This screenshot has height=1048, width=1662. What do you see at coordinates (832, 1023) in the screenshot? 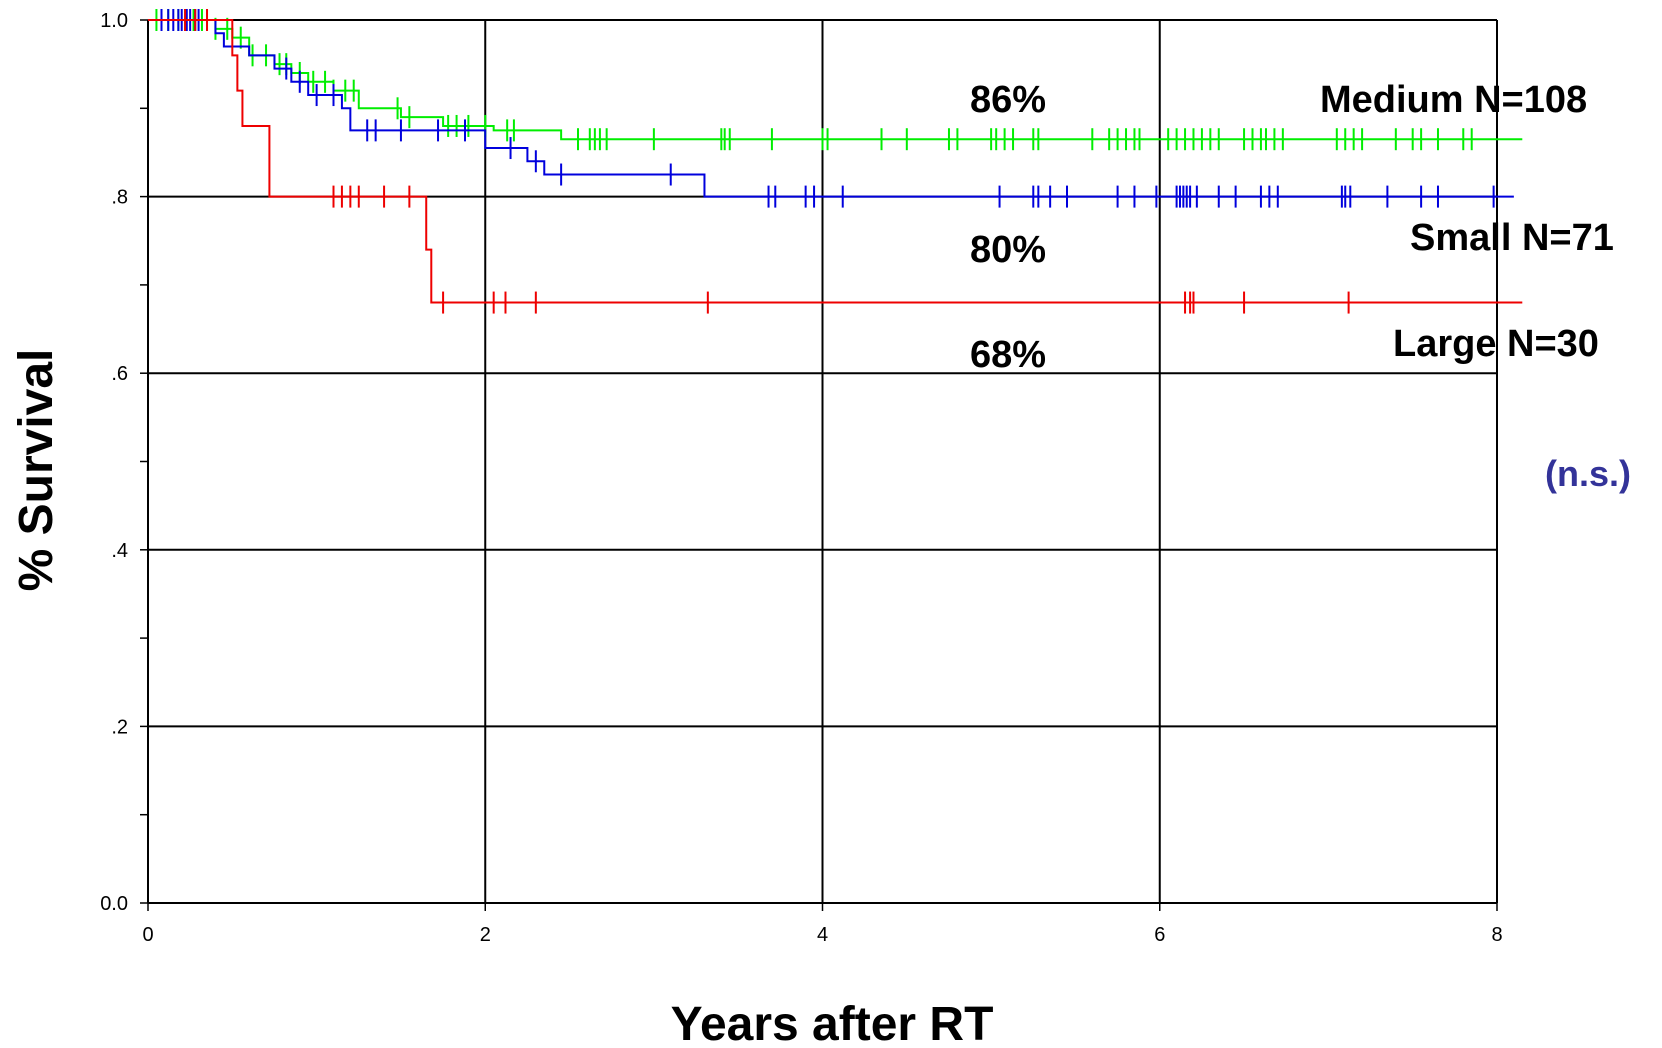
I see `x-axis-title: Years after RT` at bounding box center [832, 1023].